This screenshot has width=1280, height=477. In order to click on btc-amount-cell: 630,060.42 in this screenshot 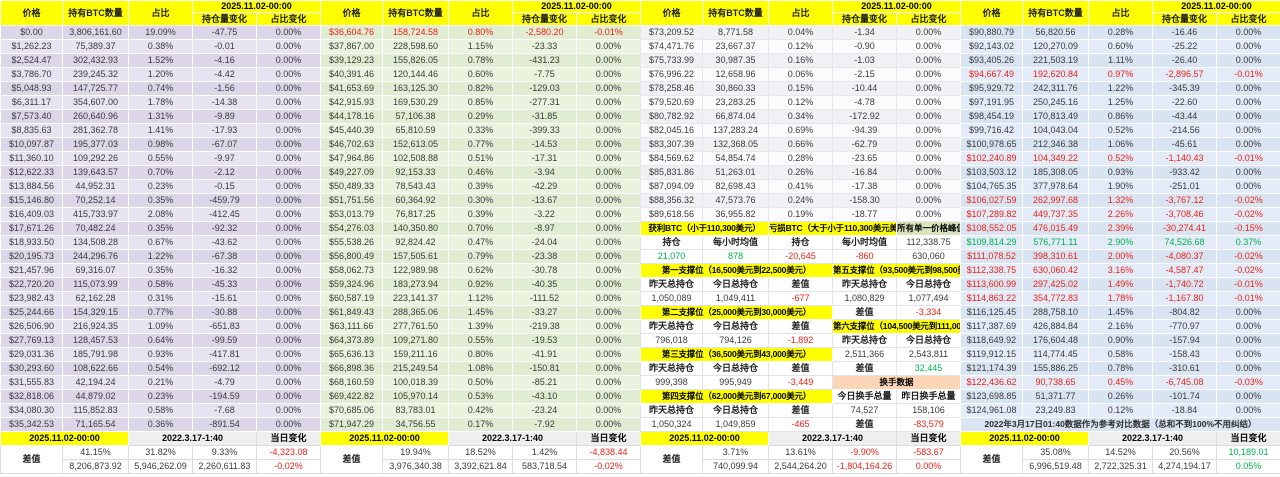, I will do `click(1055, 270)`.